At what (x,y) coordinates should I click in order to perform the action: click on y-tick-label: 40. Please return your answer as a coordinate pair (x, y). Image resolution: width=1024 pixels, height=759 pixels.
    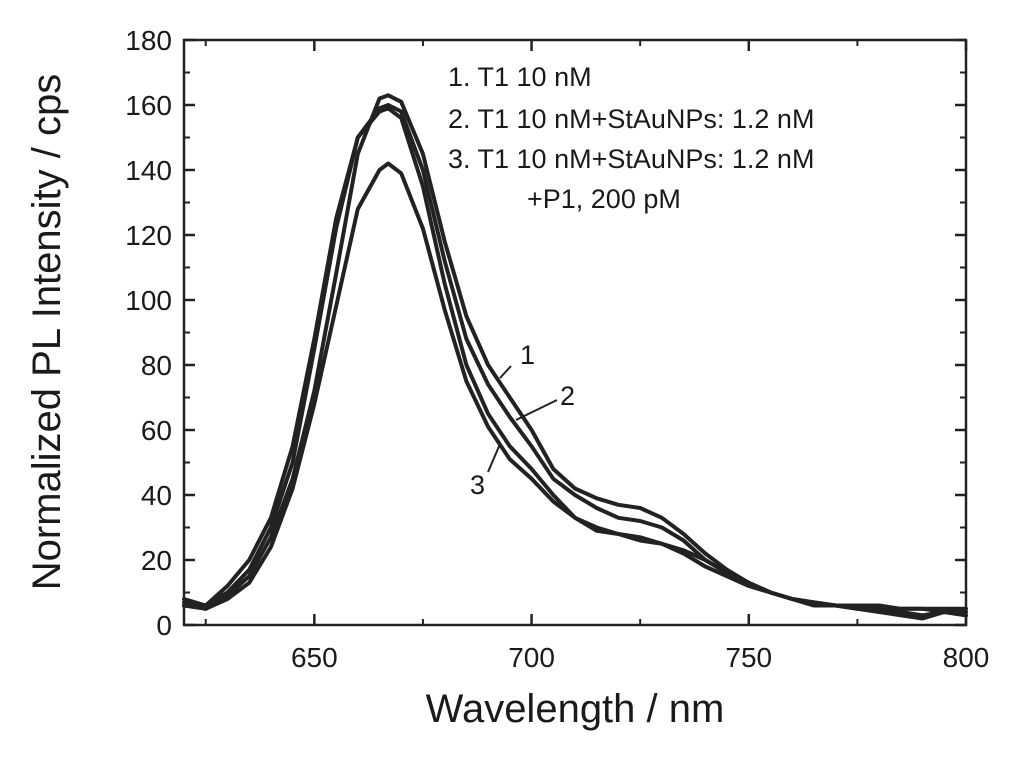
    Looking at the image, I should click on (156, 495).